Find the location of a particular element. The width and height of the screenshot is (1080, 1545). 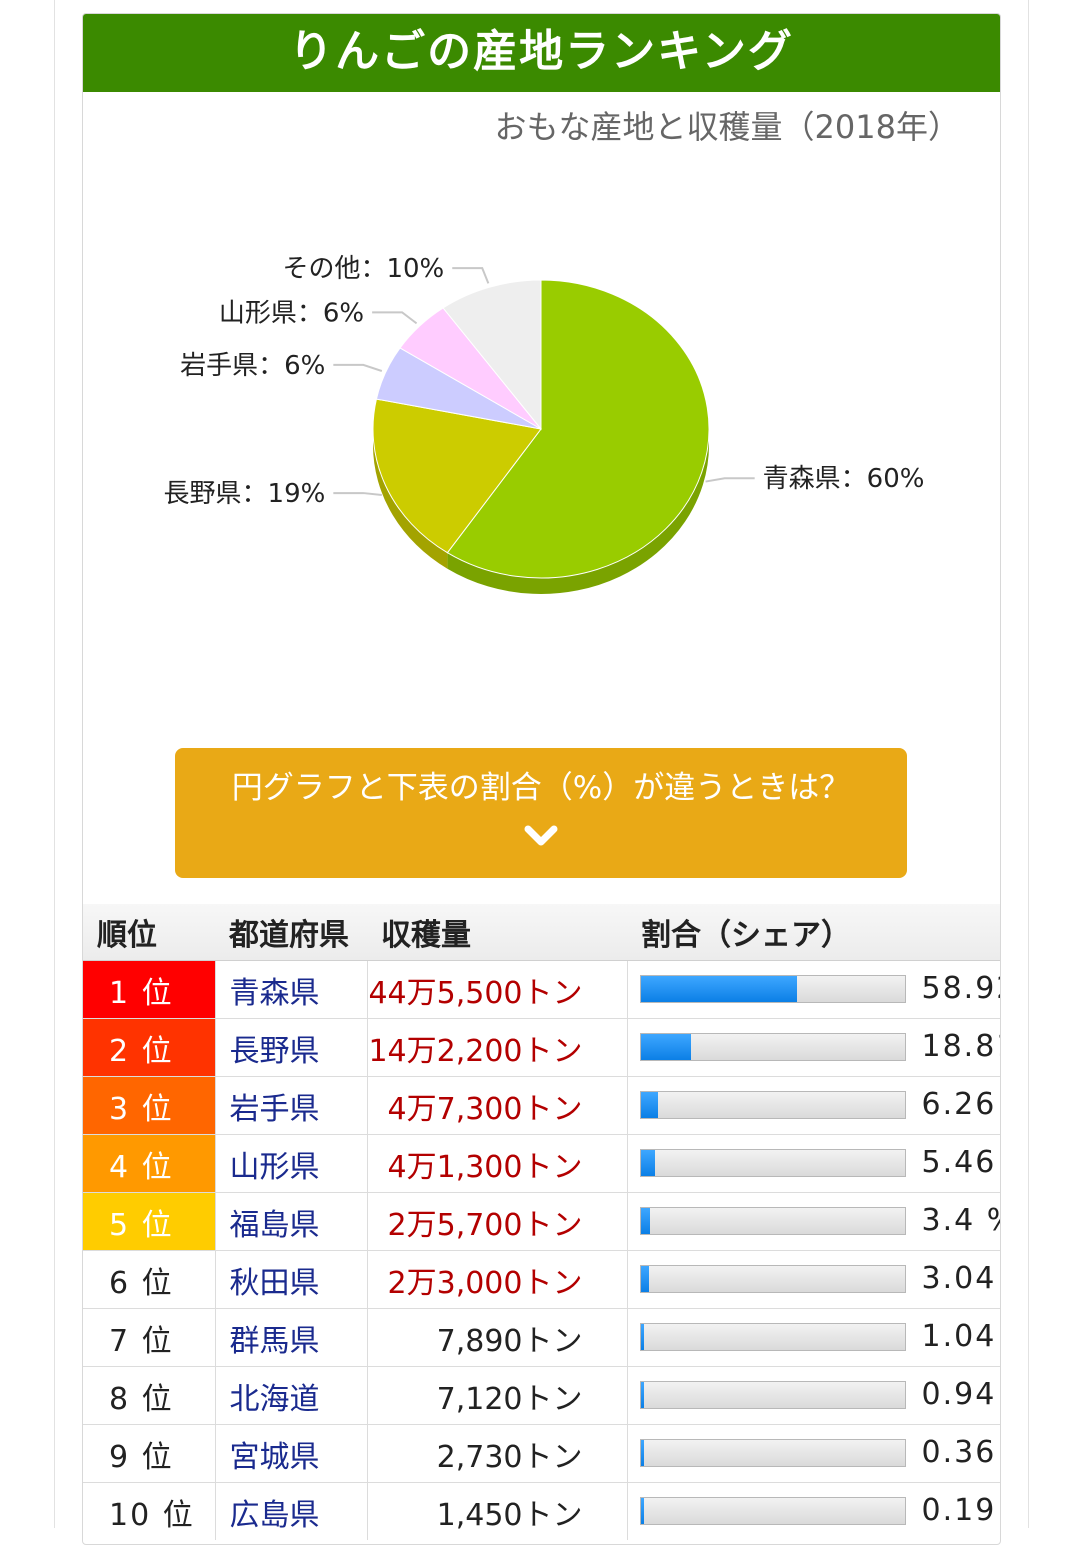

share-cell: 6.26 is located at coordinates (813, 1105).